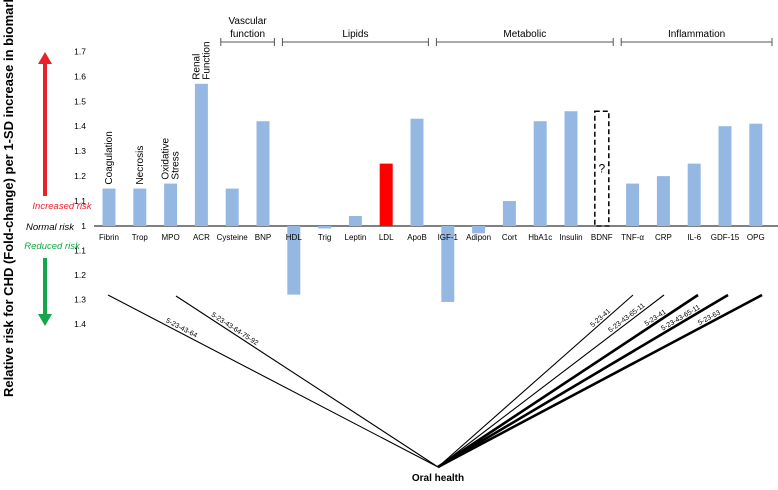  I want to click on category-label: BDNF, so click(602, 237).